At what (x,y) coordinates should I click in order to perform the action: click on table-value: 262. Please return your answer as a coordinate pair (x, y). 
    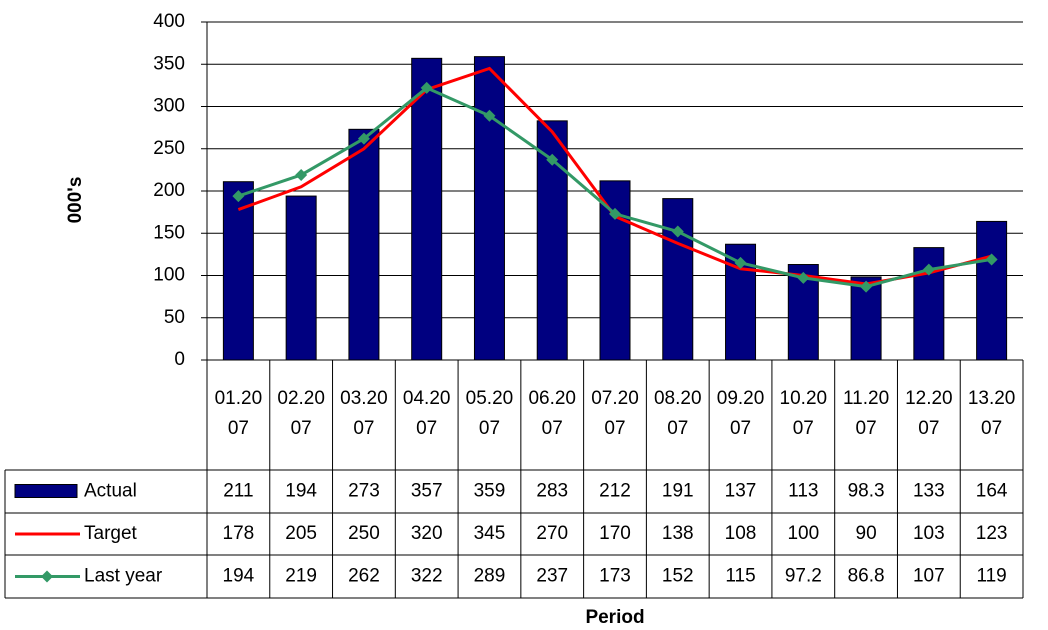
    Looking at the image, I should click on (364, 576).